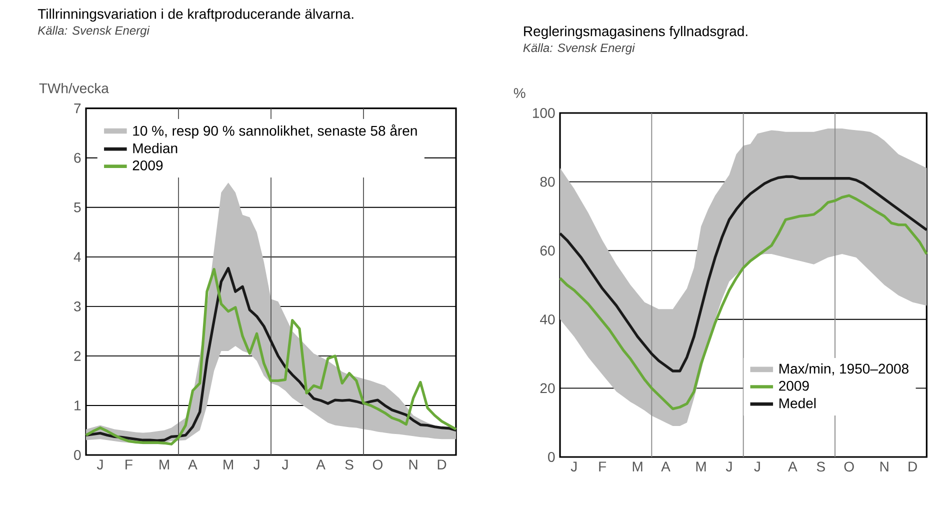 Image resolution: width=952 pixels, height=515 pixels. I want to click on annotation: Max/min, 1950–2008, so click(844, 369).